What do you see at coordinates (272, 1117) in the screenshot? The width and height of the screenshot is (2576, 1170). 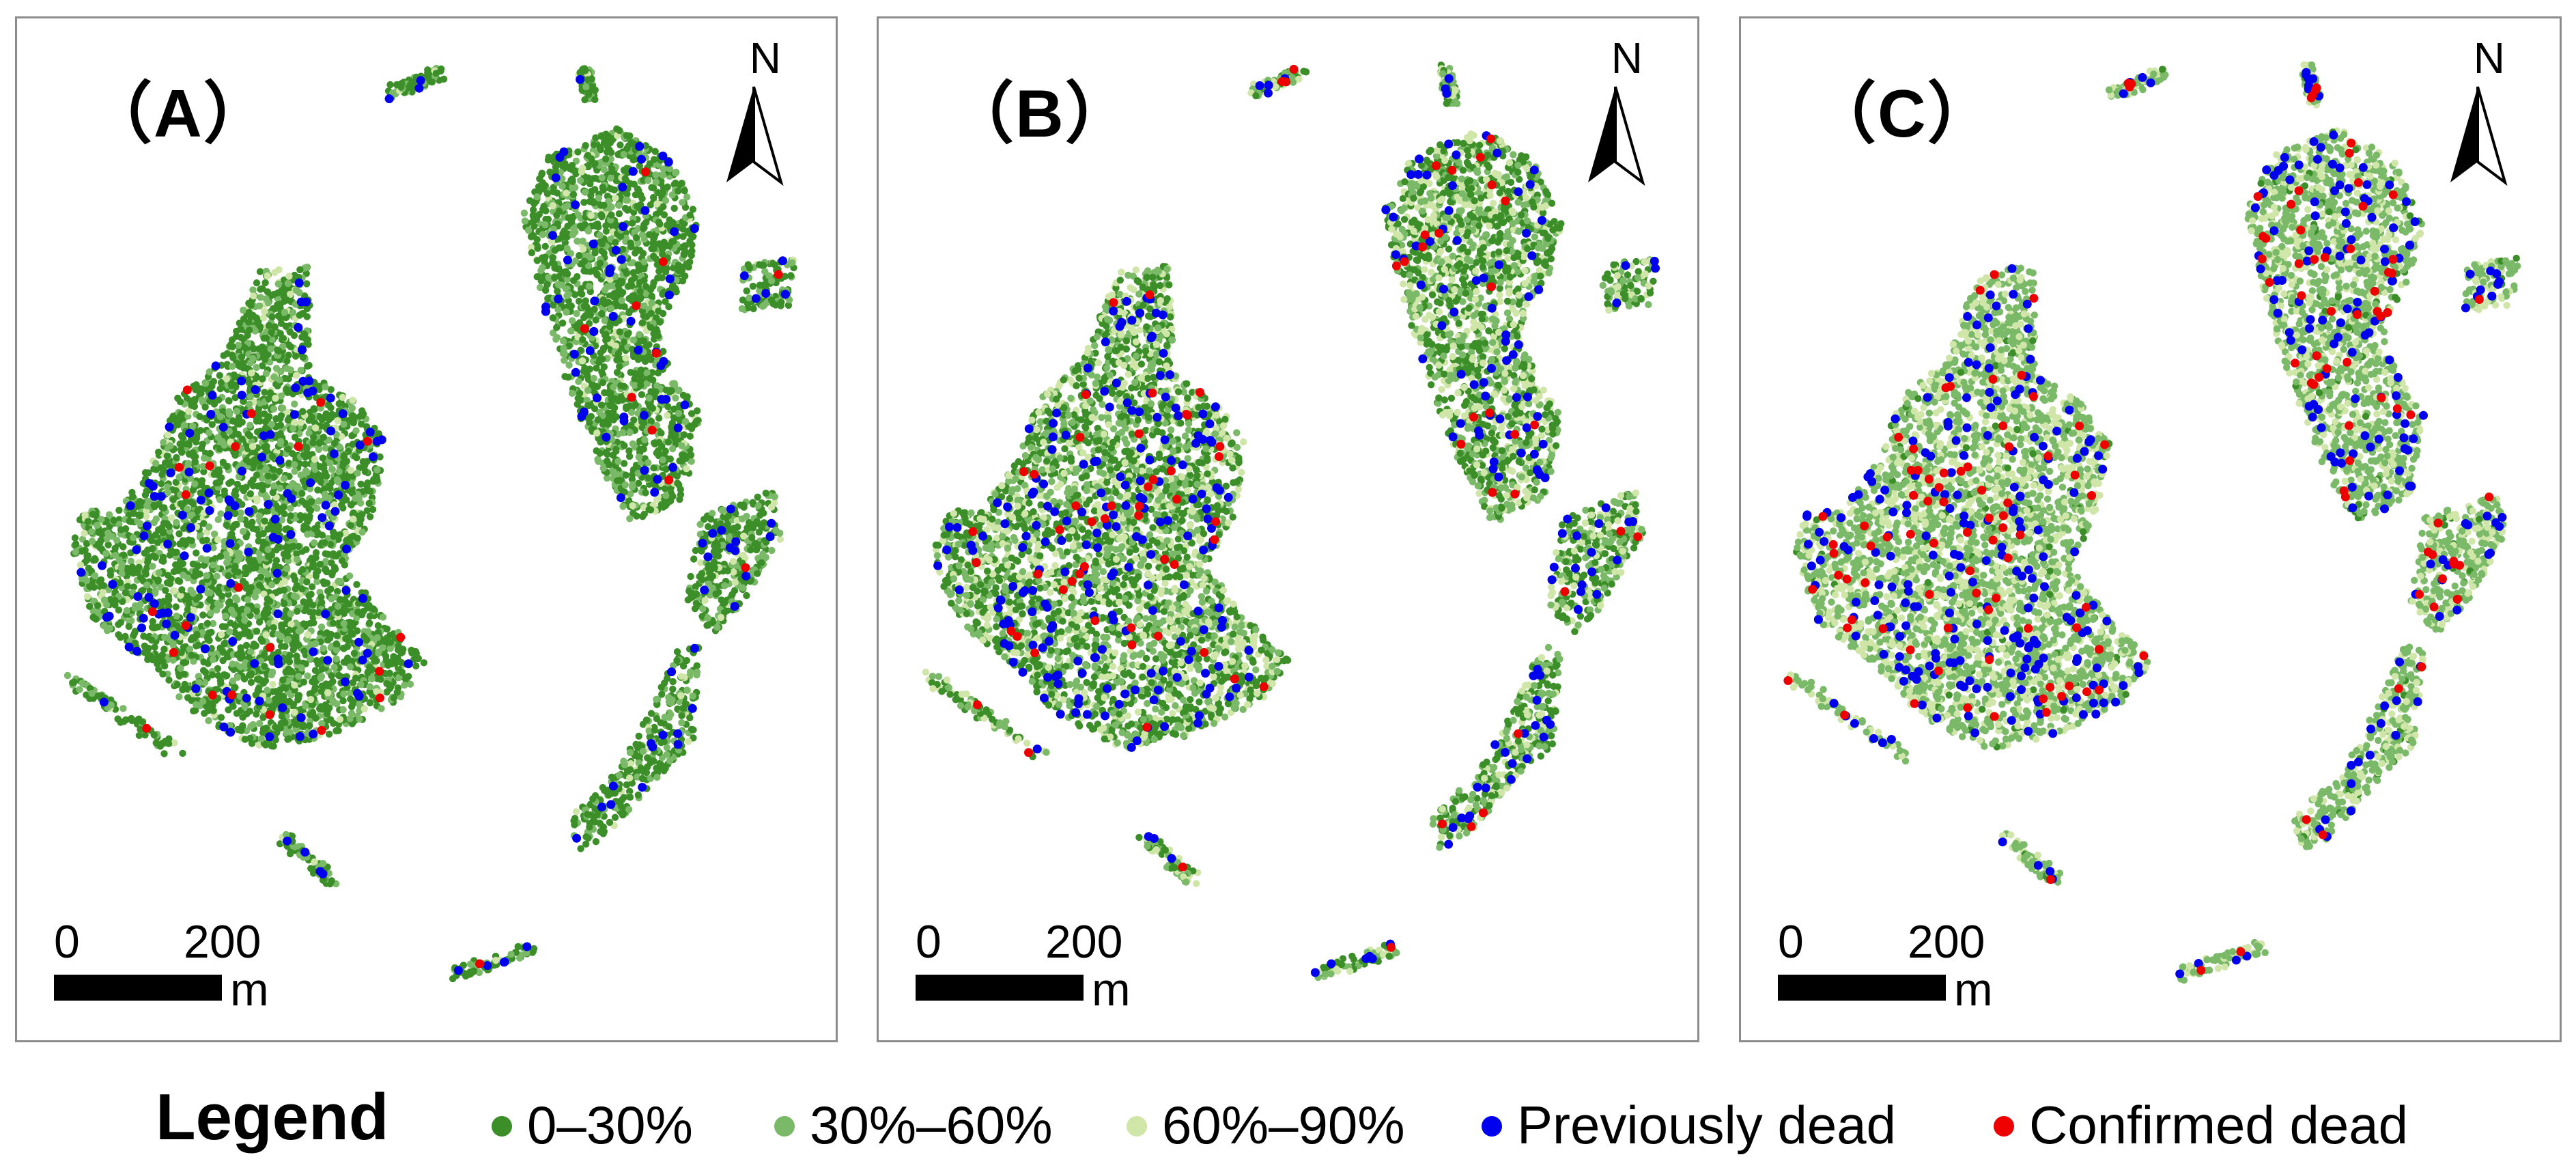 I see `legend-title: Legend` at bounding box center [272, 1117].